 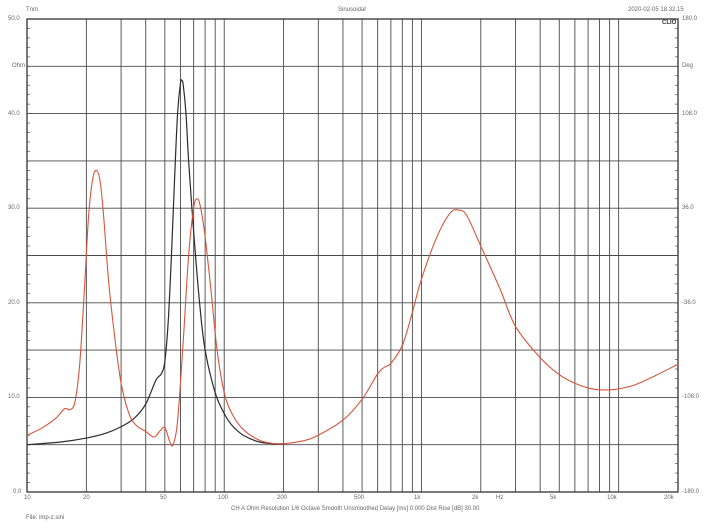 I want to click on x-tick-label: 20k, so click(x=669, y=498).